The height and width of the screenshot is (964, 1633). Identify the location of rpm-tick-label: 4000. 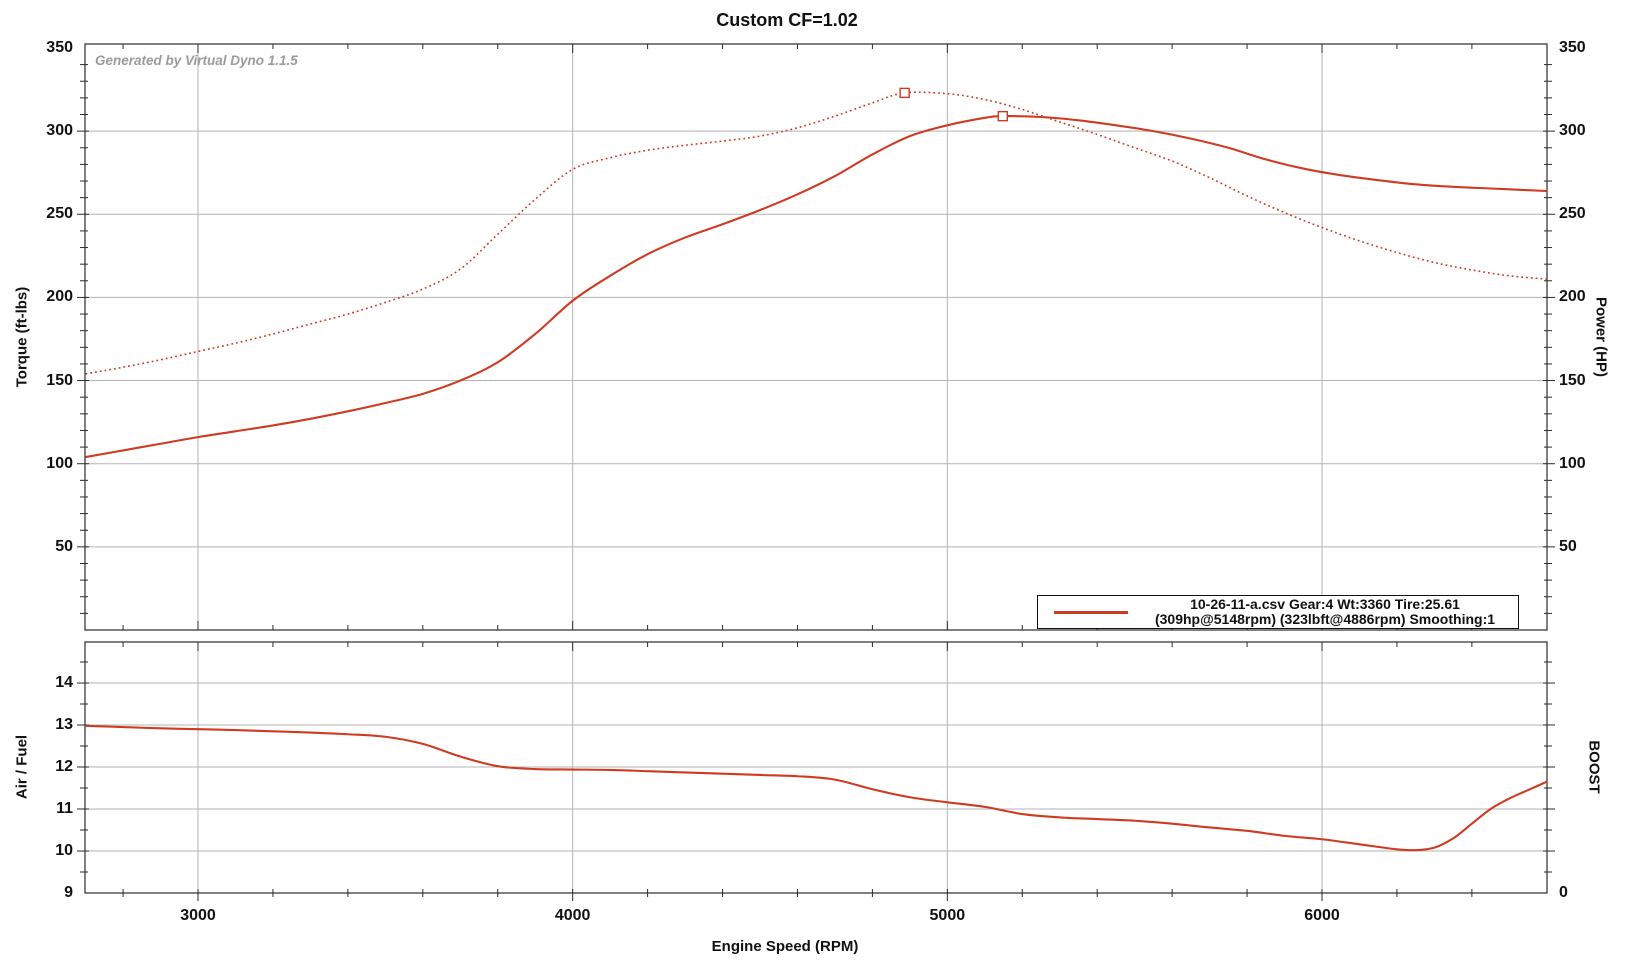
(572, 915).